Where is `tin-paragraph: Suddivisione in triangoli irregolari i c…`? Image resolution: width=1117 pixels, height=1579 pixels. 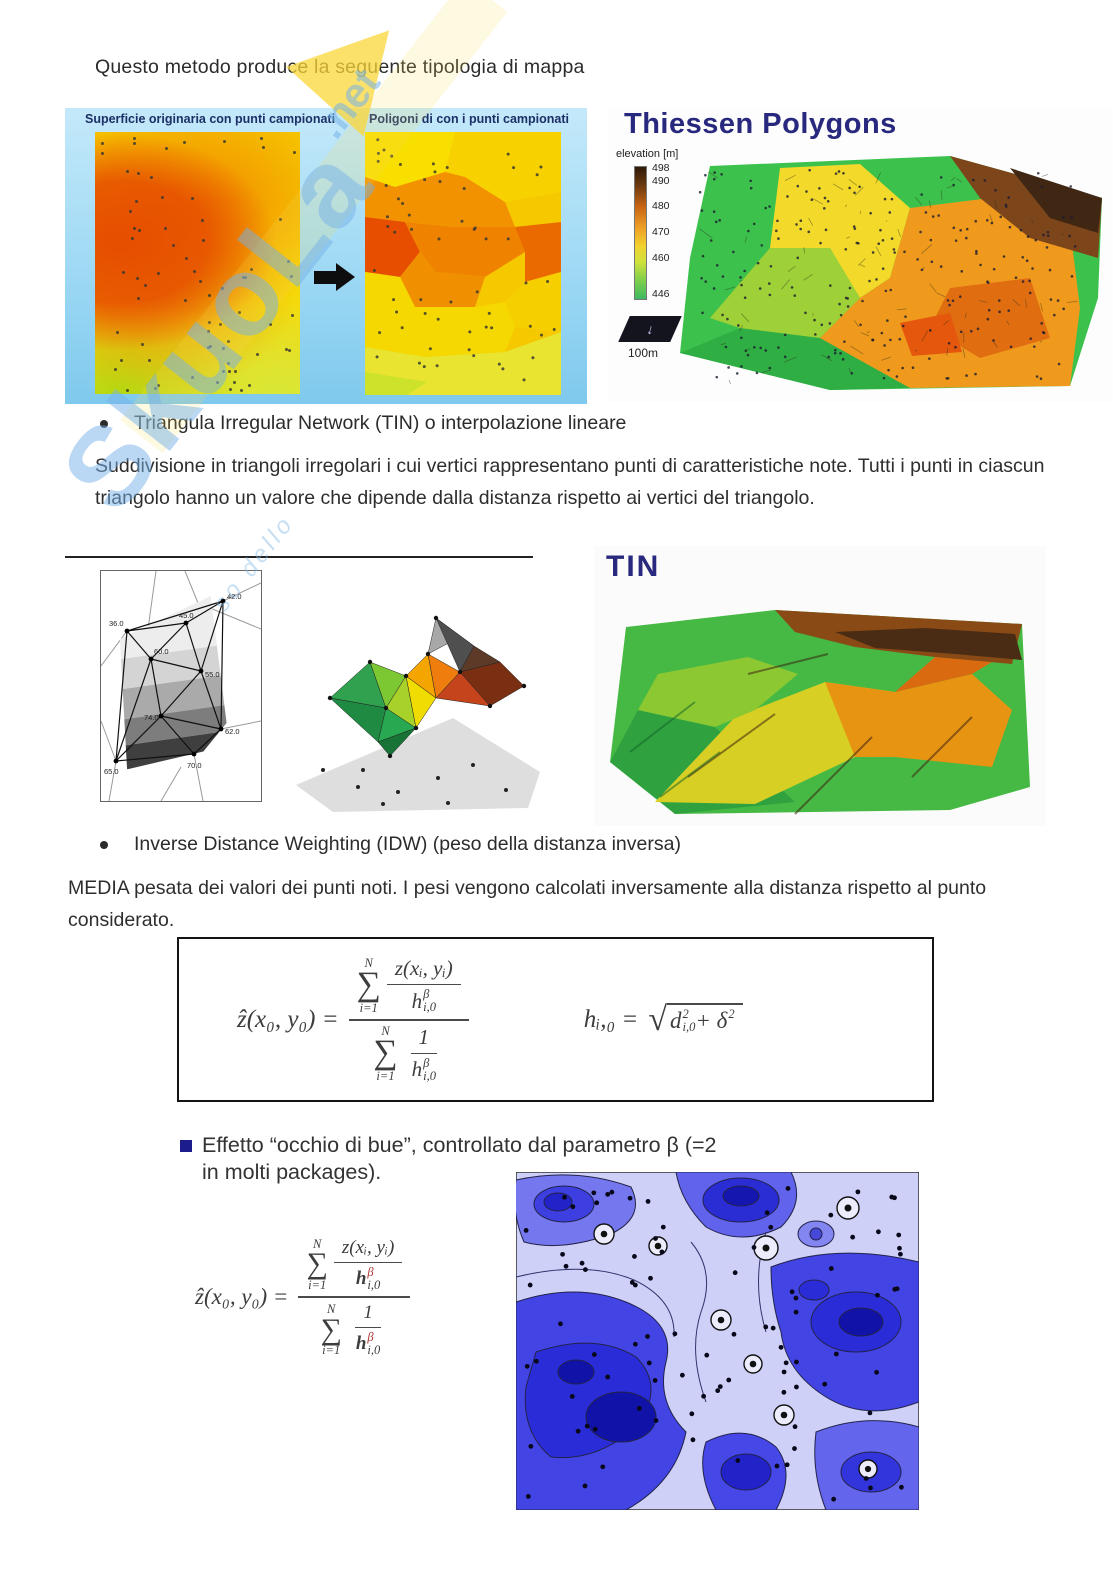 tin-paragraph: Suddivisione in triangoli irregolari i c… is located at coordinates (570, 482).